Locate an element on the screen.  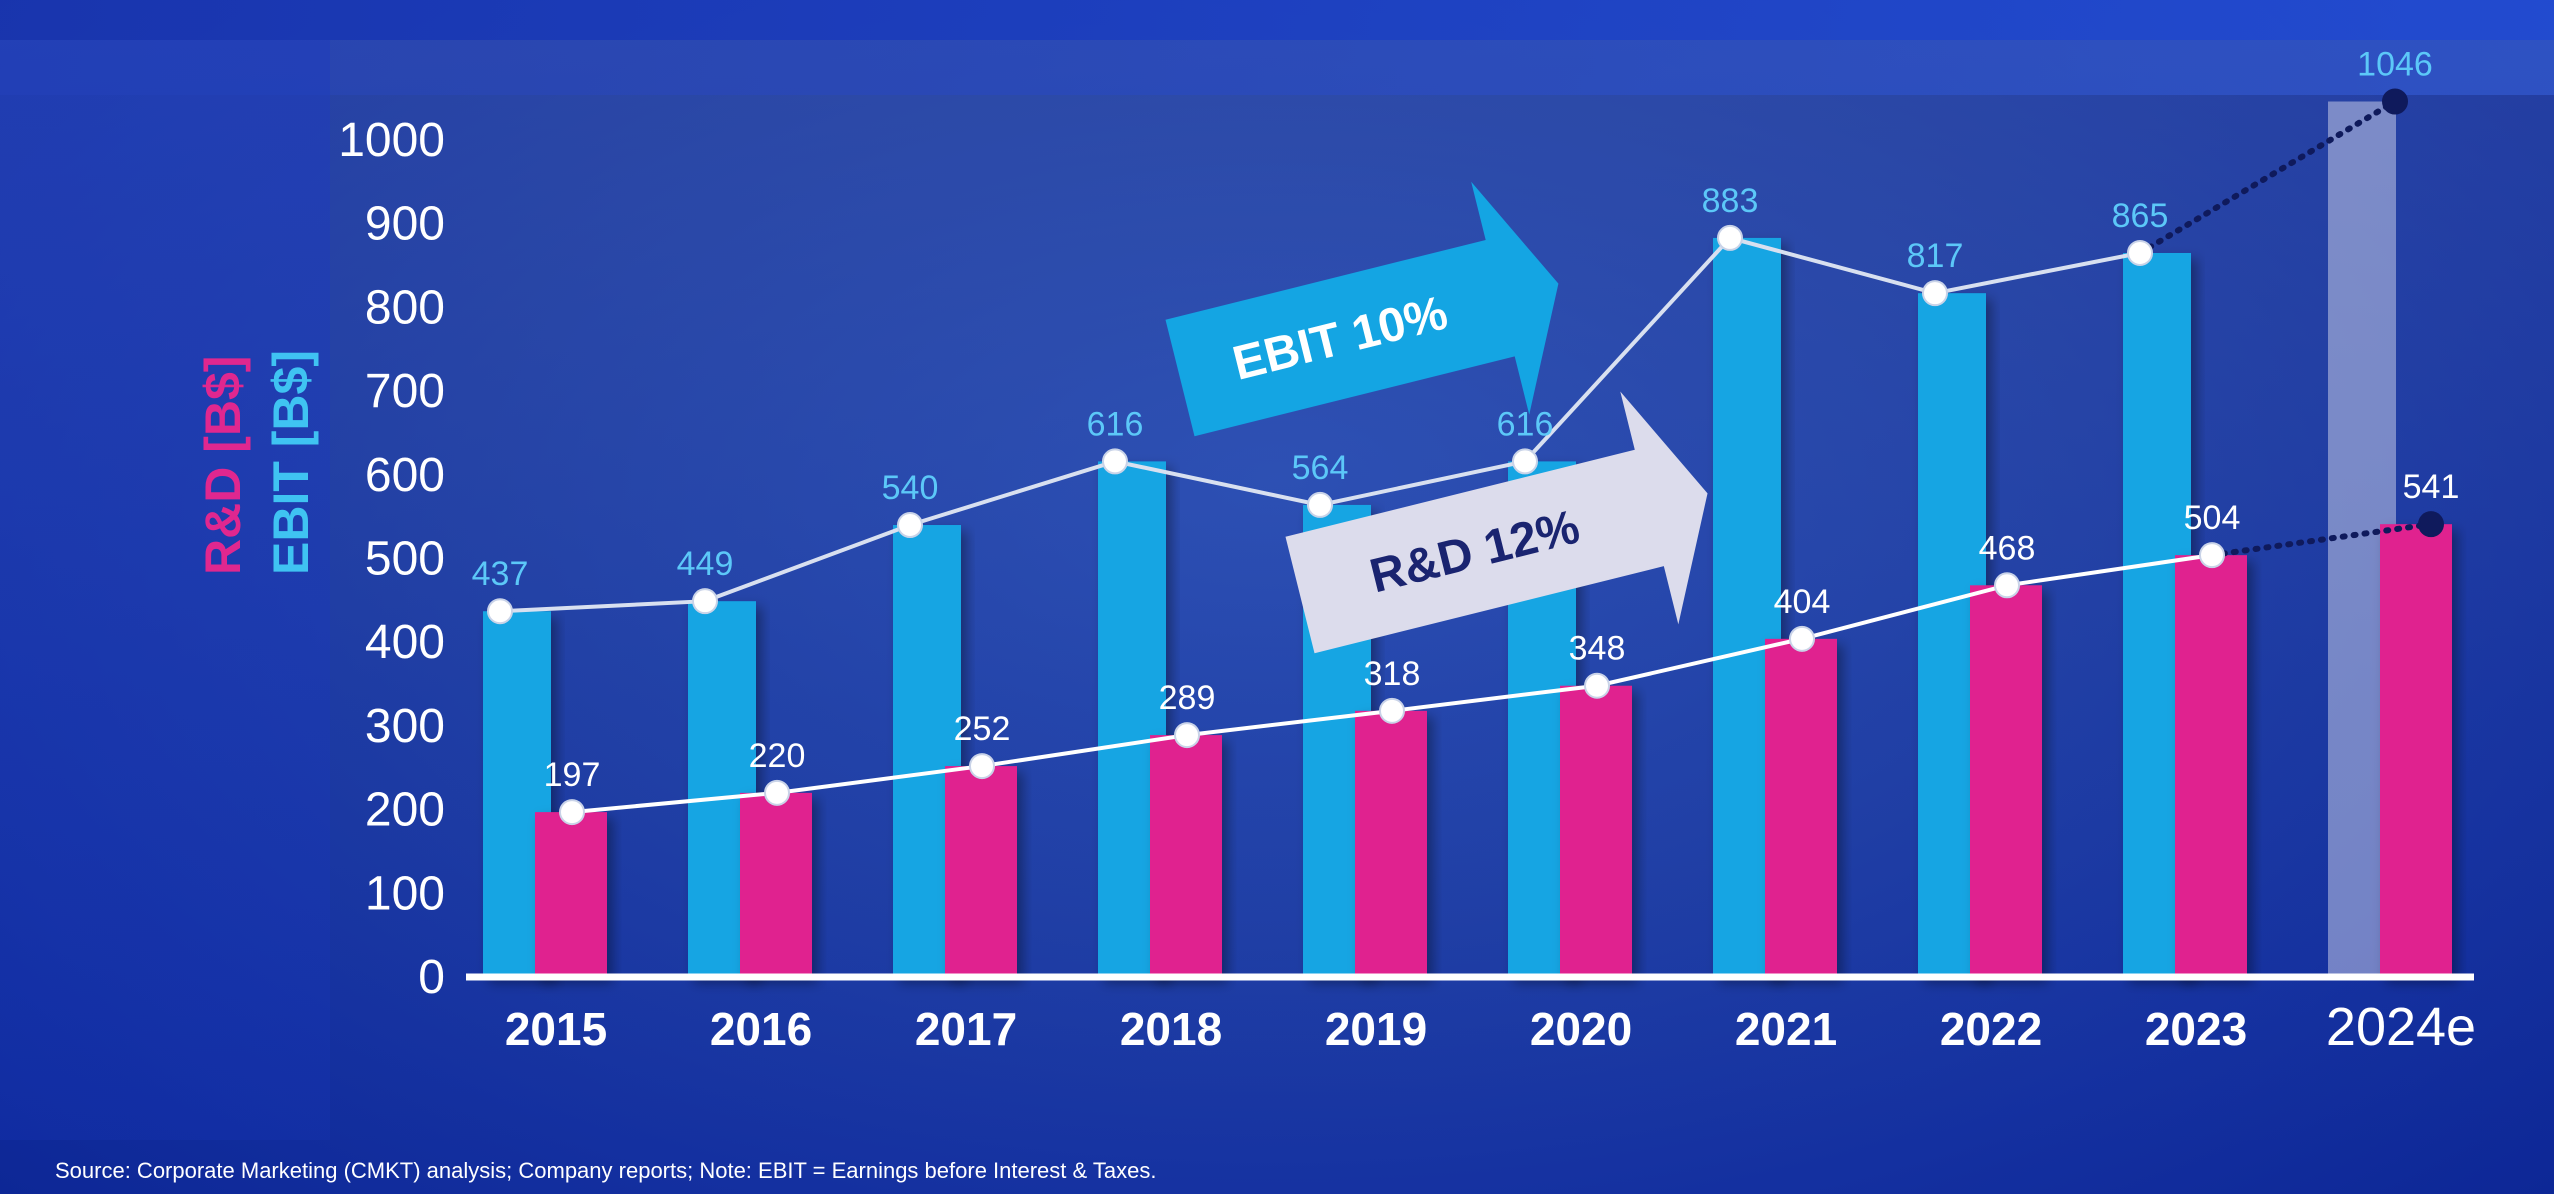
x-tick-label: 2015 is located at coordinates (556, 1029).